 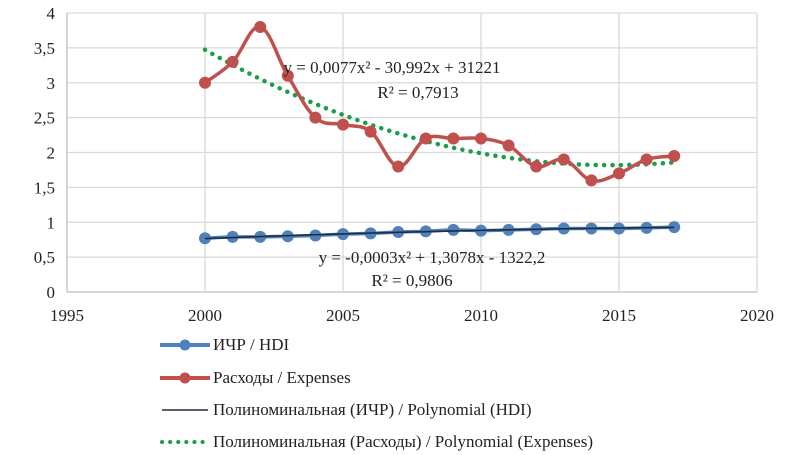 I want to click on legend-swatch-trend-expenses, so click(x=185, y=442).